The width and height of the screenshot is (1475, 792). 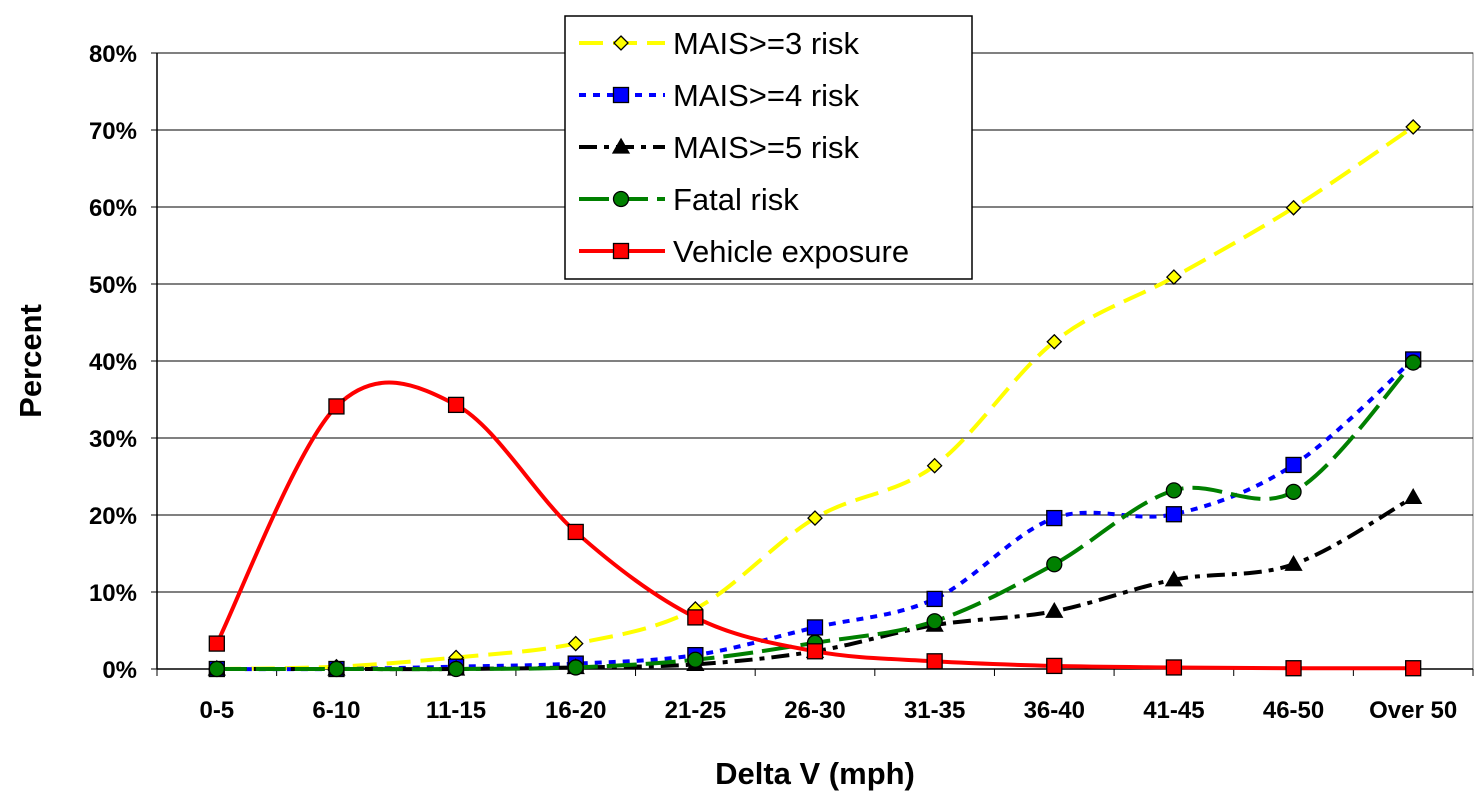 What do you see at coordinates (766, 43) in the screenshot?
I see `legend-label: MAIS>=3 risk` at bounding box center [766, 43].